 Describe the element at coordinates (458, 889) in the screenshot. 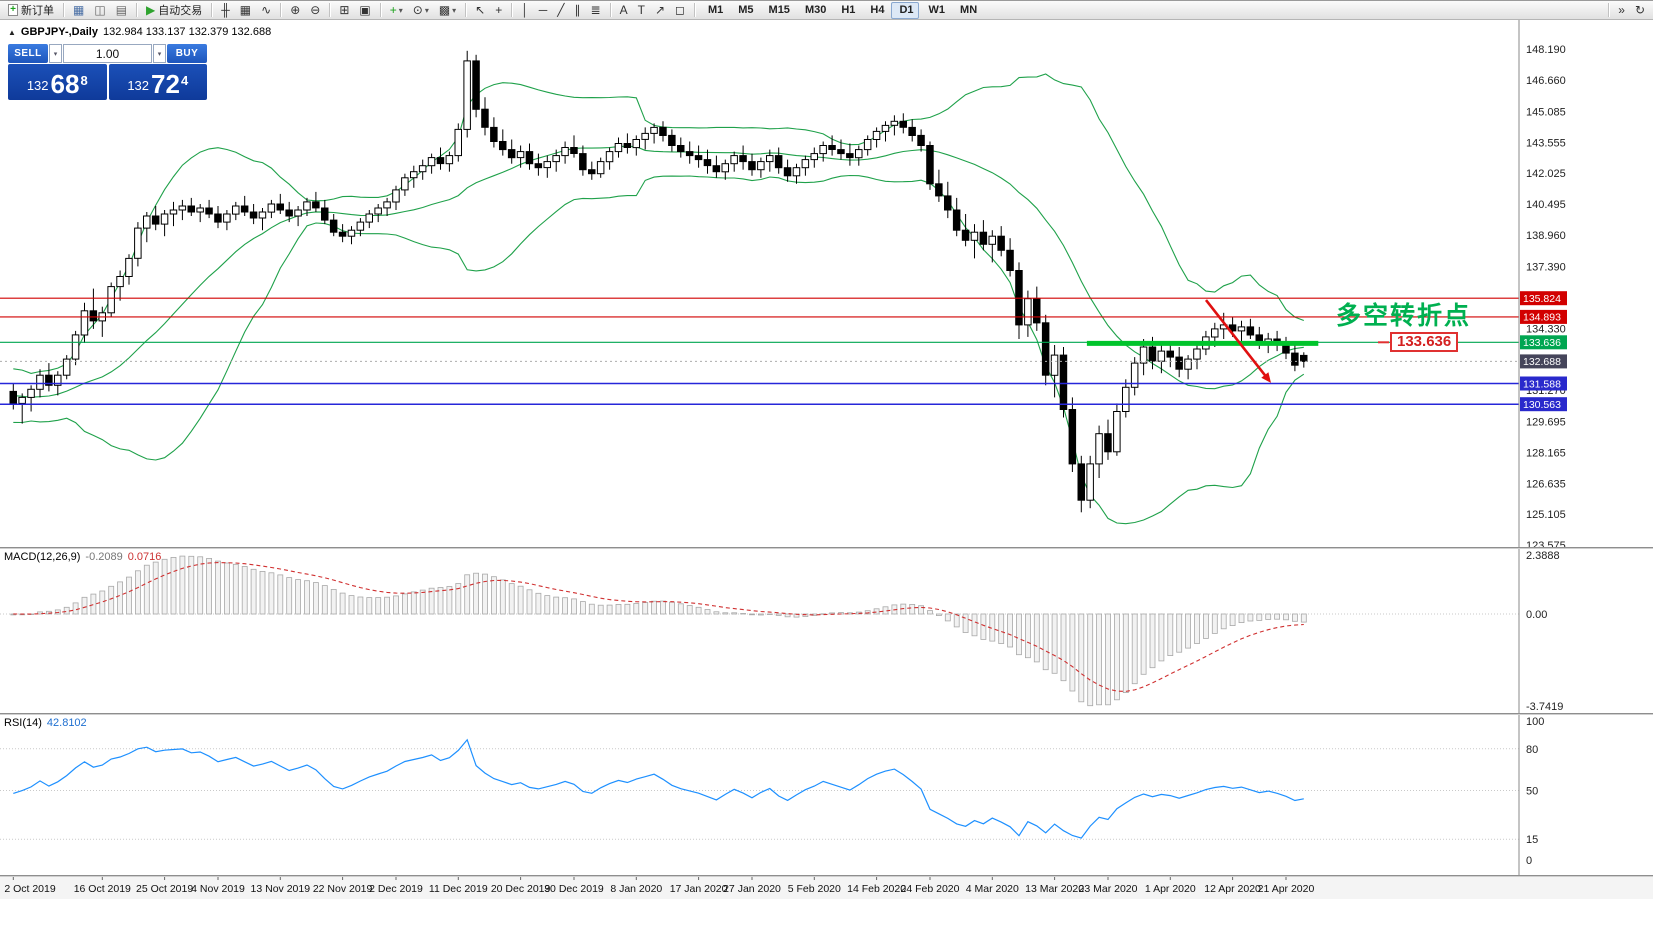

I see `svg-text: 11 Dec 2019` at that location.